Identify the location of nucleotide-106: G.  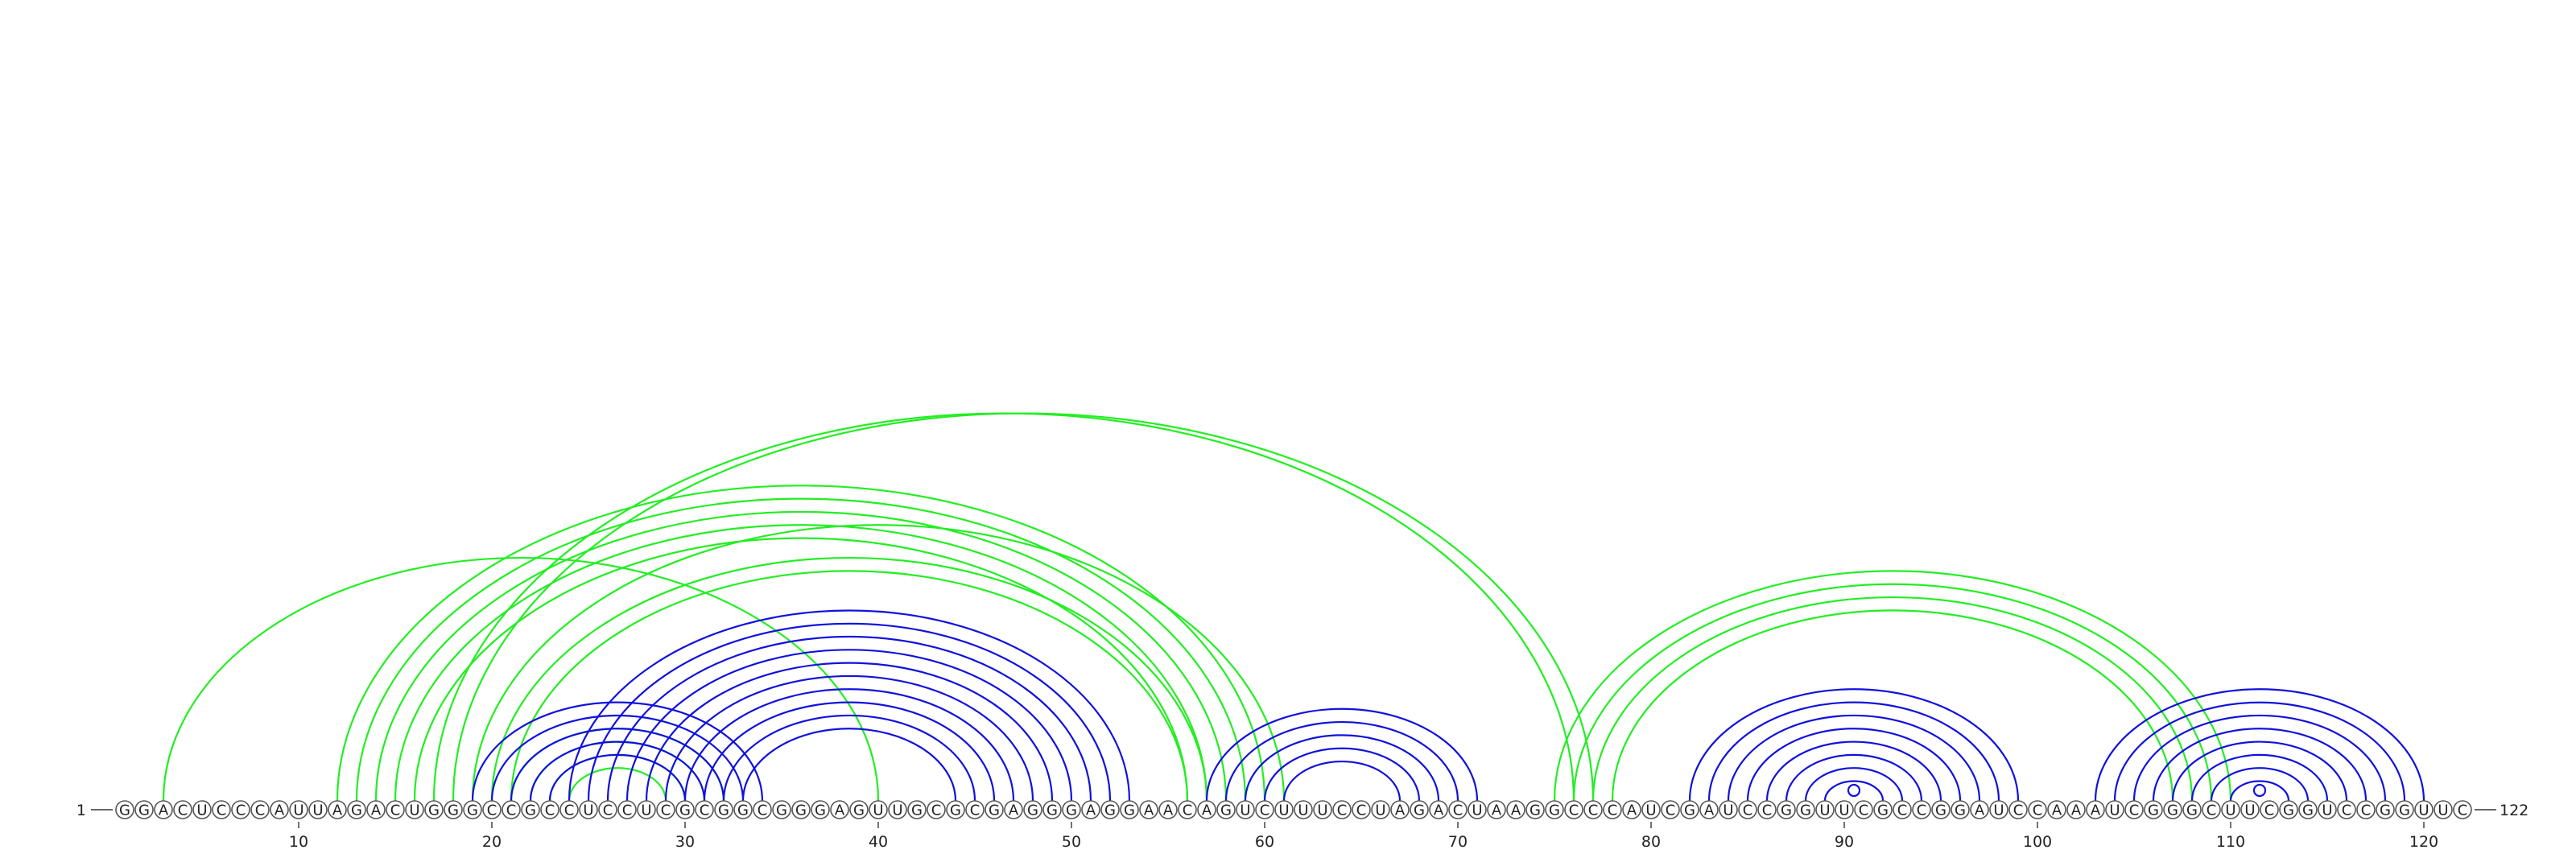
(2153, 809).